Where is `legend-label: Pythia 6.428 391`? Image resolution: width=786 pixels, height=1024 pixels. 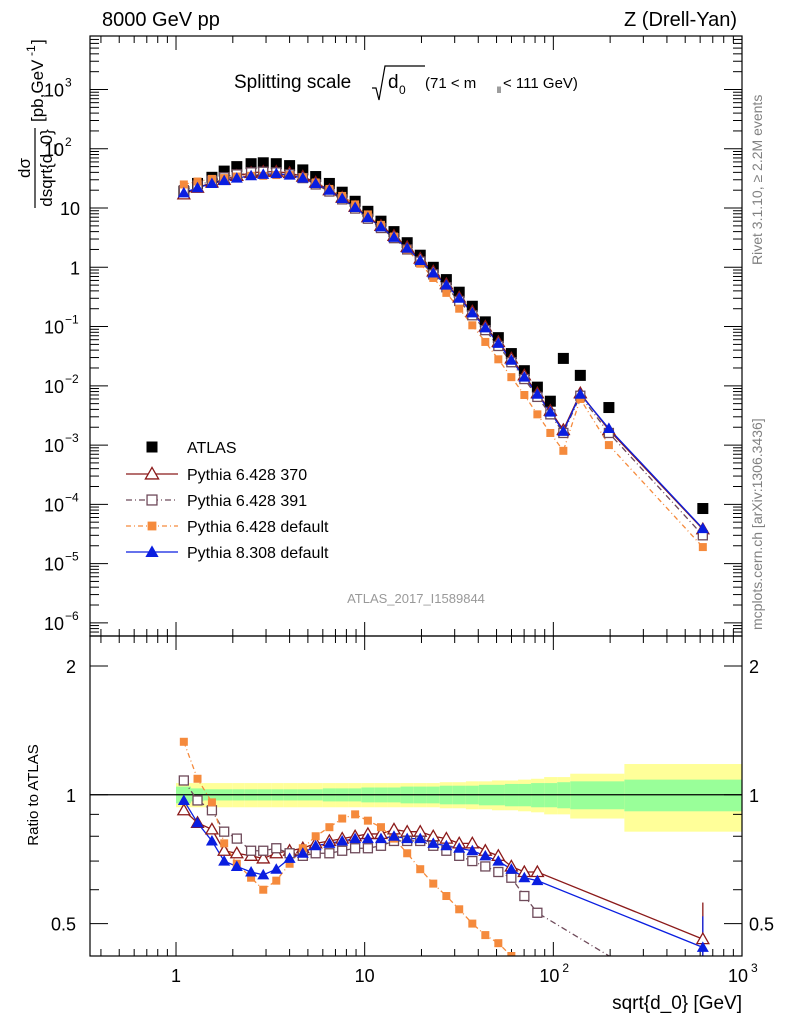
legend-label: Pythia 6.428 391 is located at coordinates (247, 501).